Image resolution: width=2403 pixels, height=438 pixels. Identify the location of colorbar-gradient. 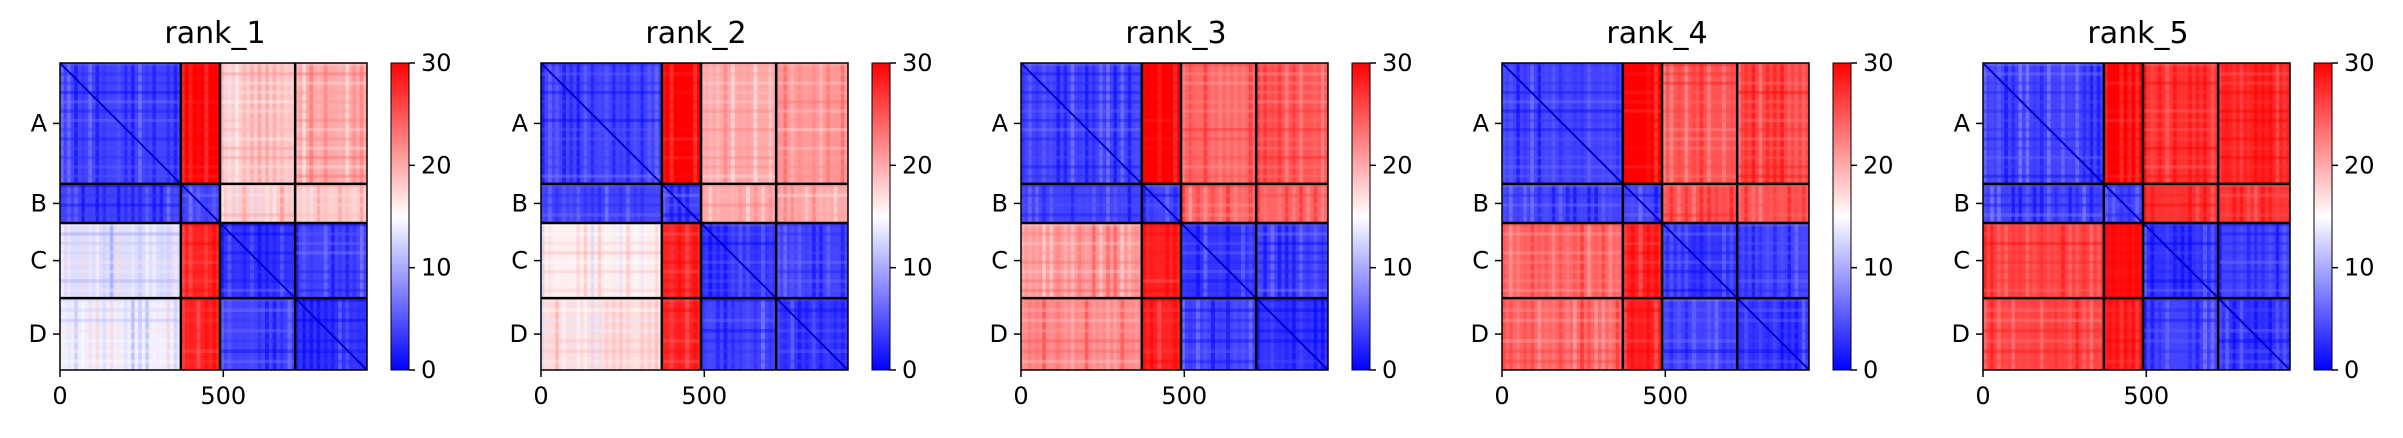
(1361, 216).